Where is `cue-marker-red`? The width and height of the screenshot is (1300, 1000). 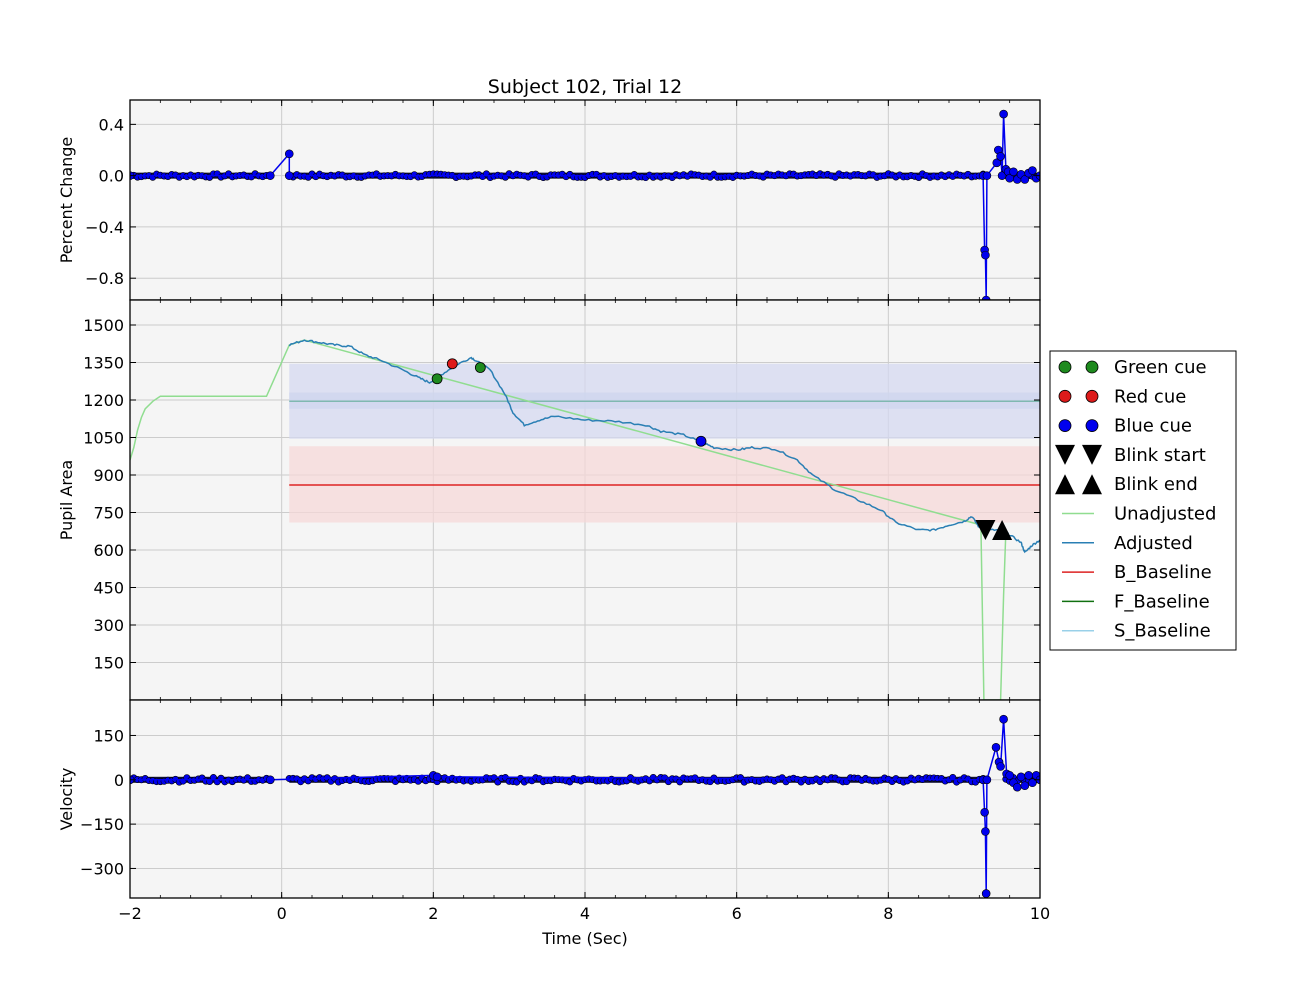
cue-marker-red is located at coordinates (452, 364).